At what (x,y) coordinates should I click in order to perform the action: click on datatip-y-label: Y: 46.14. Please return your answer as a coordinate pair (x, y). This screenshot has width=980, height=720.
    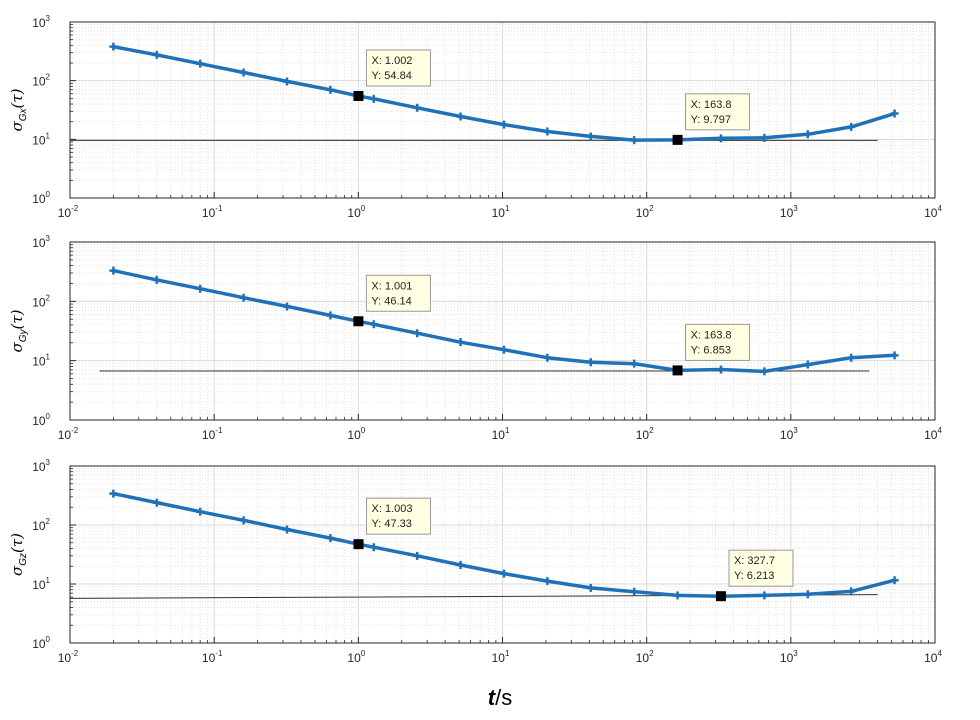
    Looking at the image, I should click on (391, 301).